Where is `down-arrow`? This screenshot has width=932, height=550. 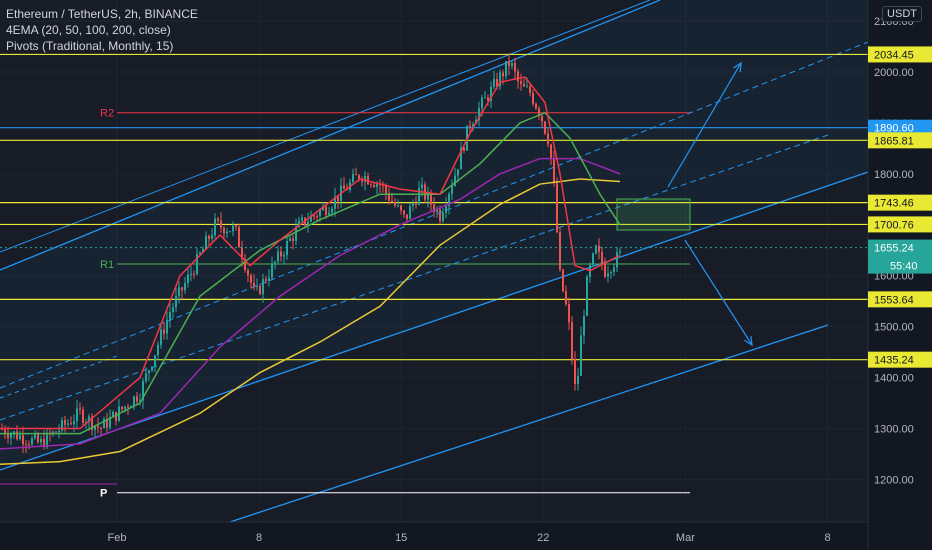 down-arrow is located at coordinates (718, 292).